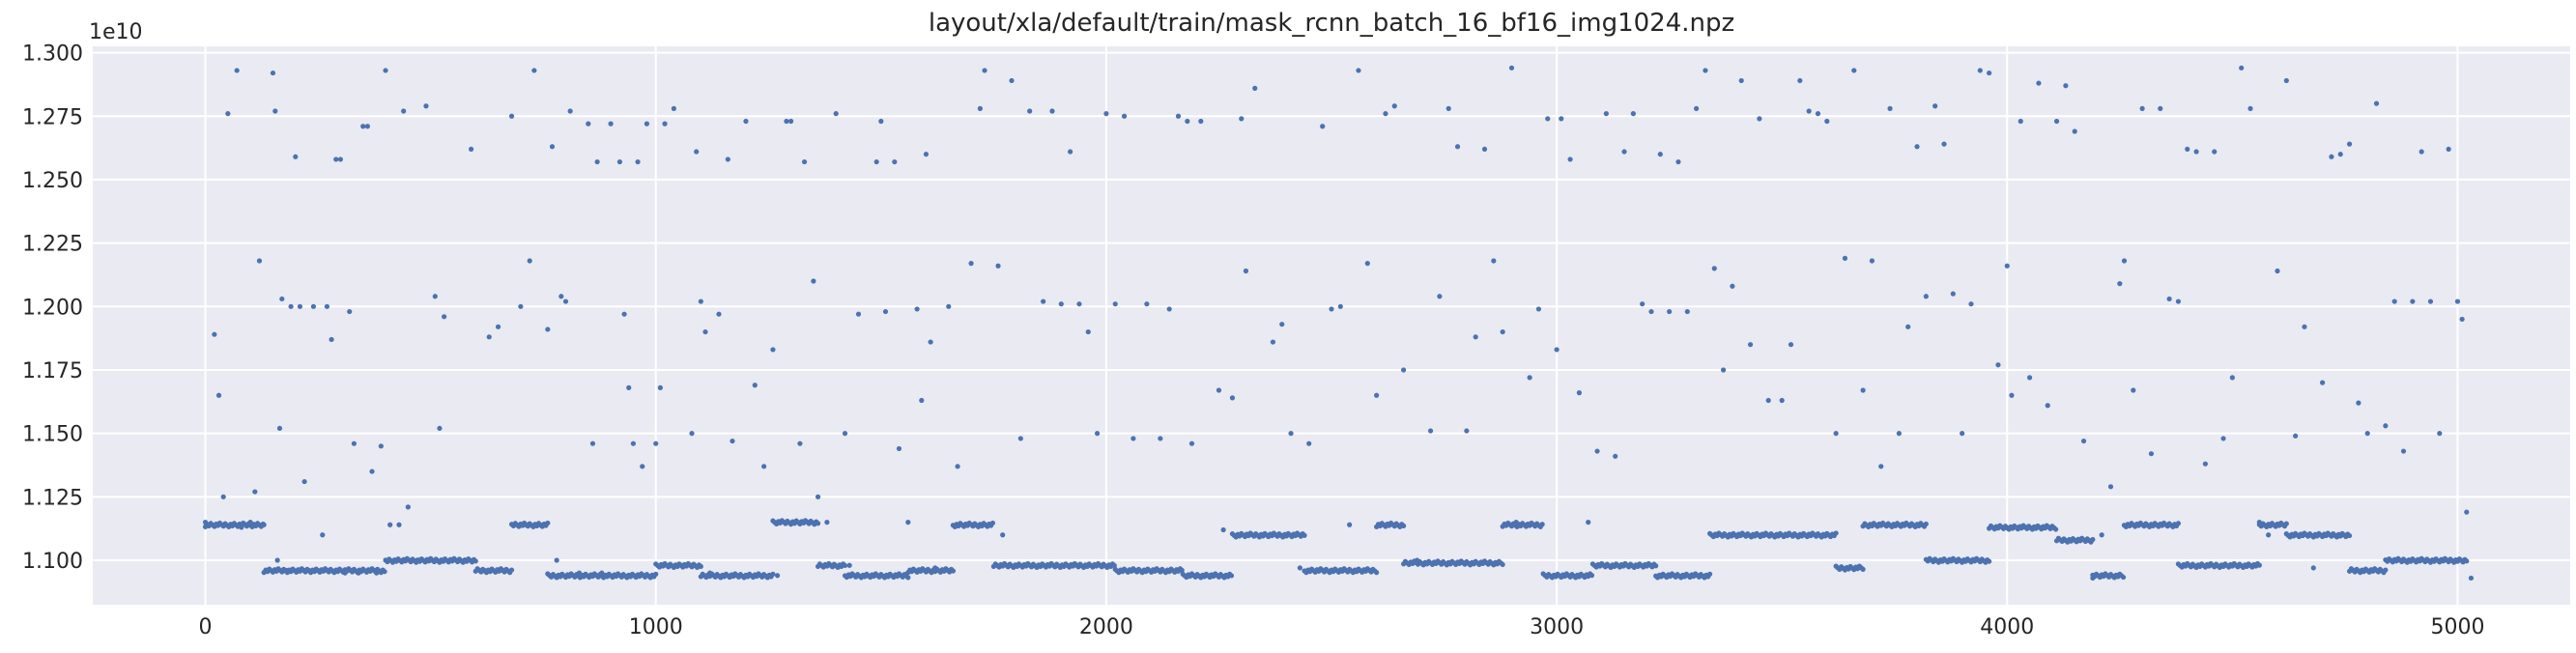 The height and width of the screenshot is (653, 2576). What do you see at coordinates (116, 32) in the screenshot?
I see `y-offset-label: 1e10` at bounding box center [116, 32].